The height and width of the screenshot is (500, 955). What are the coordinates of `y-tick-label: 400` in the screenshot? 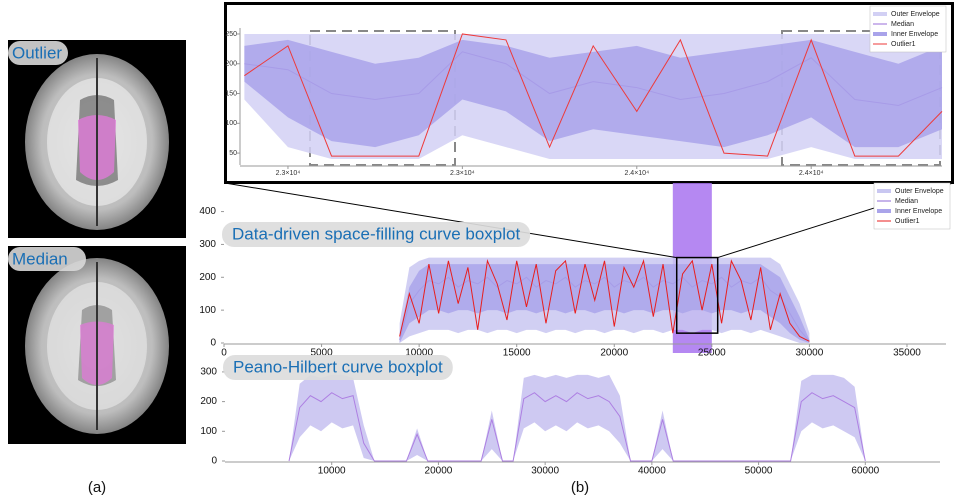 It's located at (207, 211).